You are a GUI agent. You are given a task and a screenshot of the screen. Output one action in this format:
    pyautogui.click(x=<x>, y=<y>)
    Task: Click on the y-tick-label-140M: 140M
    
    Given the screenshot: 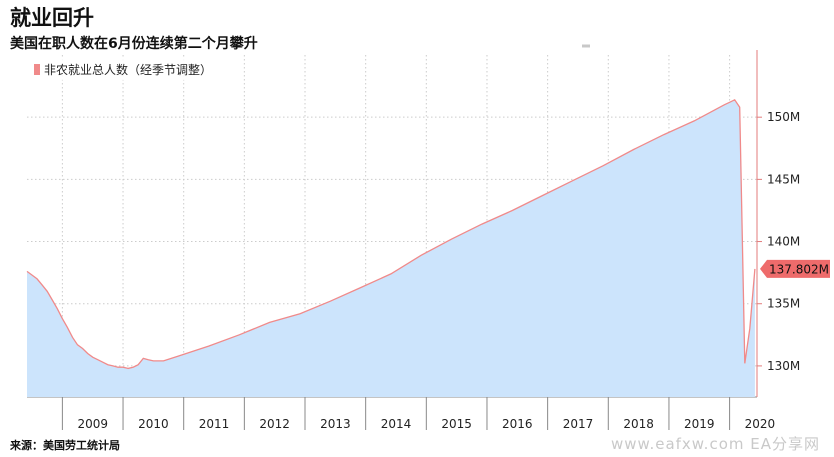 What is the action you would take?
    pyautogui.click(x=783, y=242)
    